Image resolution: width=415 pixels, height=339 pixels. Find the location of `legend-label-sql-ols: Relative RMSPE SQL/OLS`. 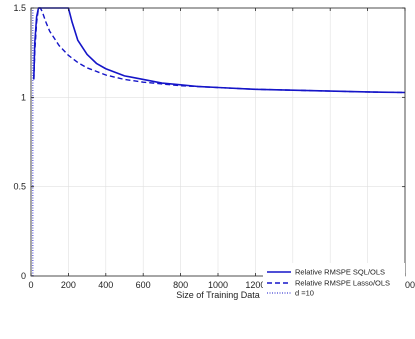

legend-label-sql-ols: Relative RMSPE SQL/OLS is located at coordinates (340, 272).